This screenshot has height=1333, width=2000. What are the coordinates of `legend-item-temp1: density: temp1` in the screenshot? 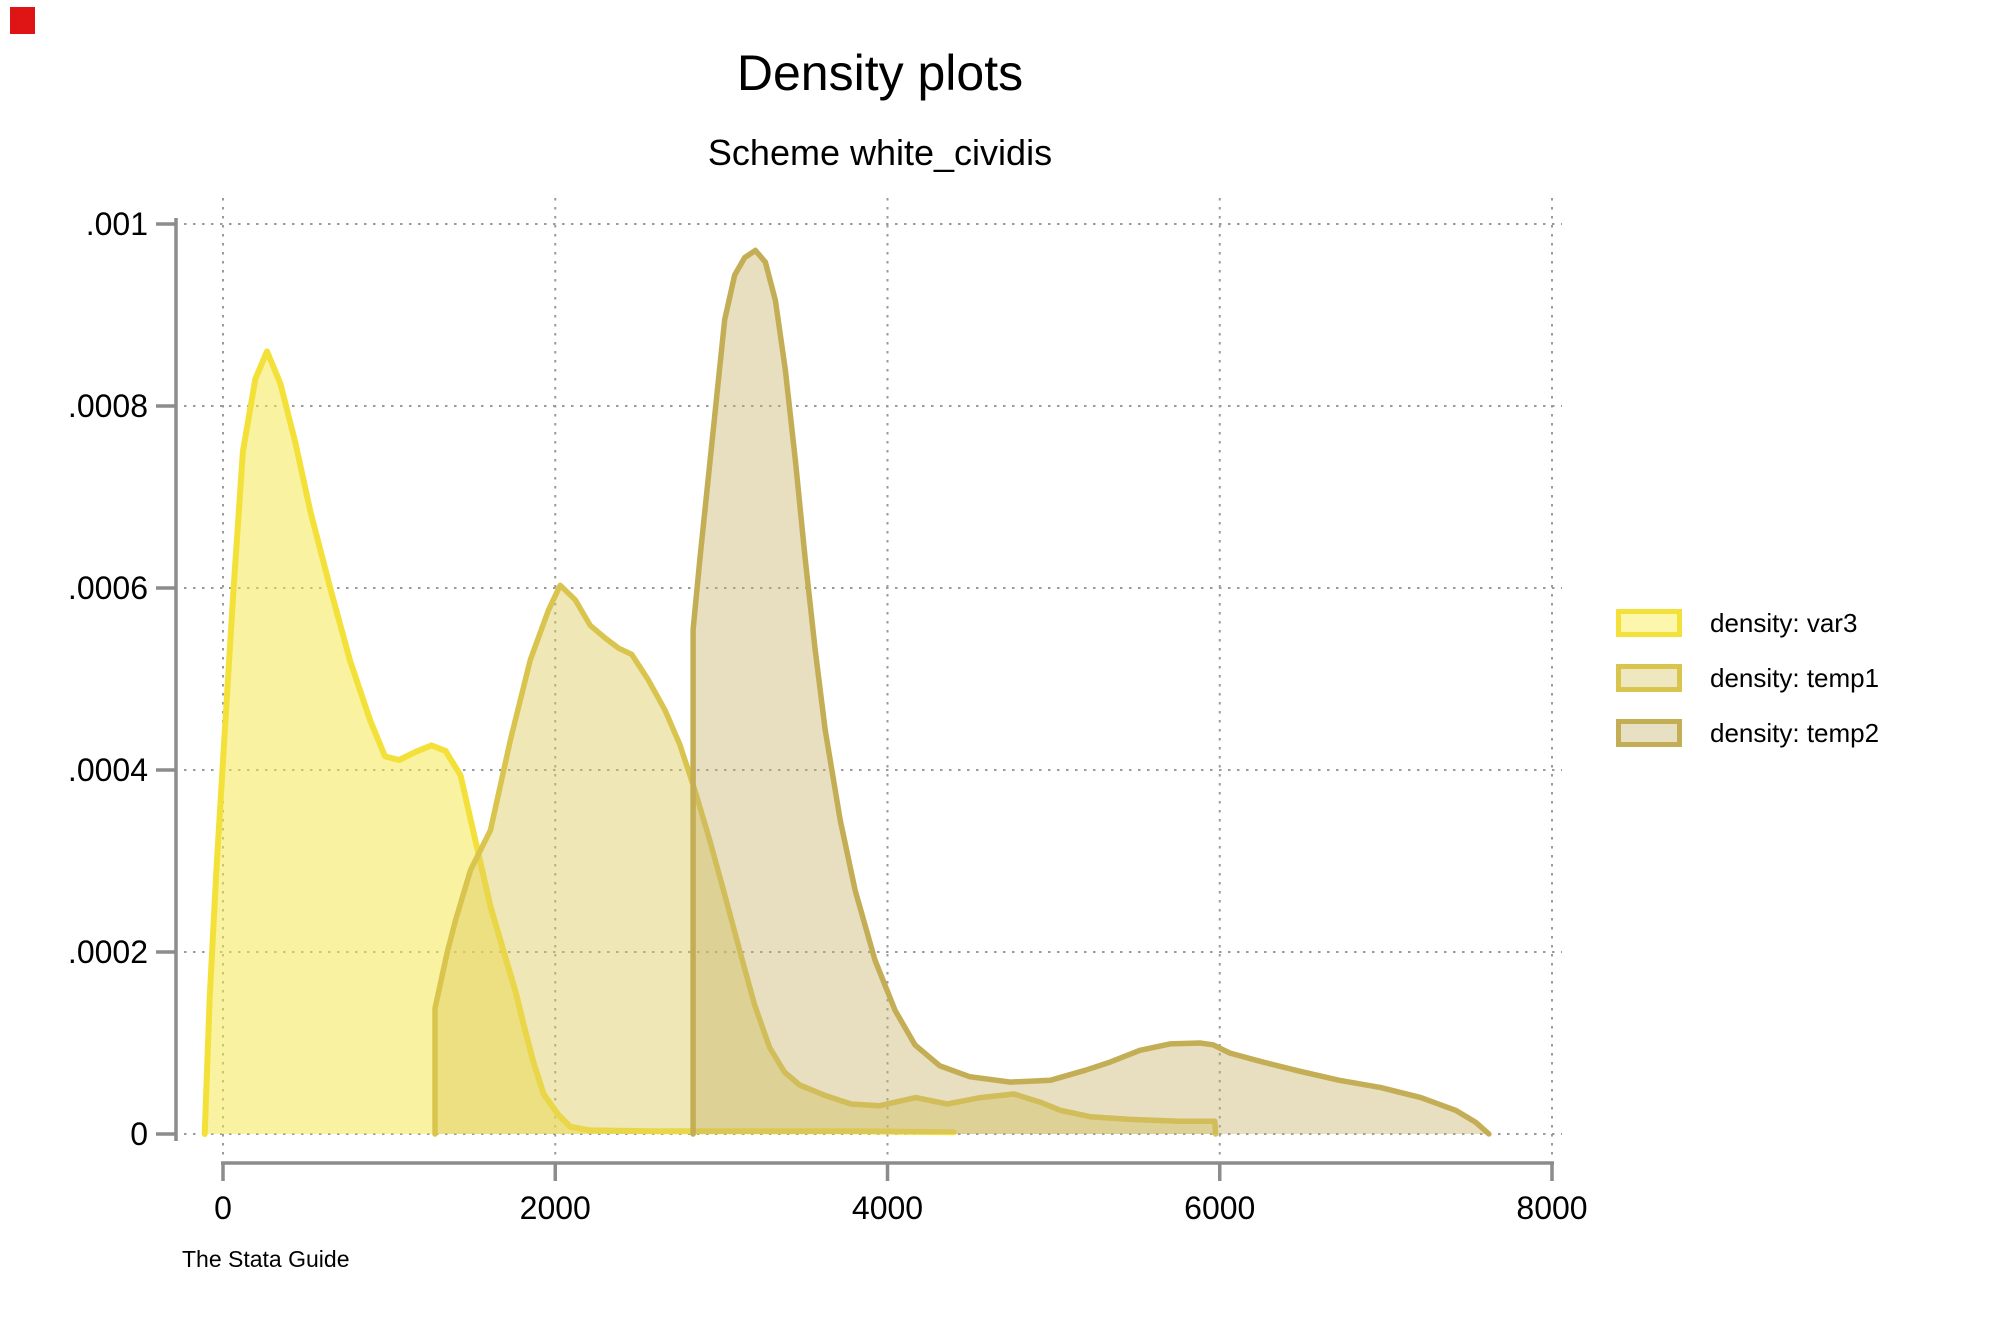 It's located at (1748, 677).